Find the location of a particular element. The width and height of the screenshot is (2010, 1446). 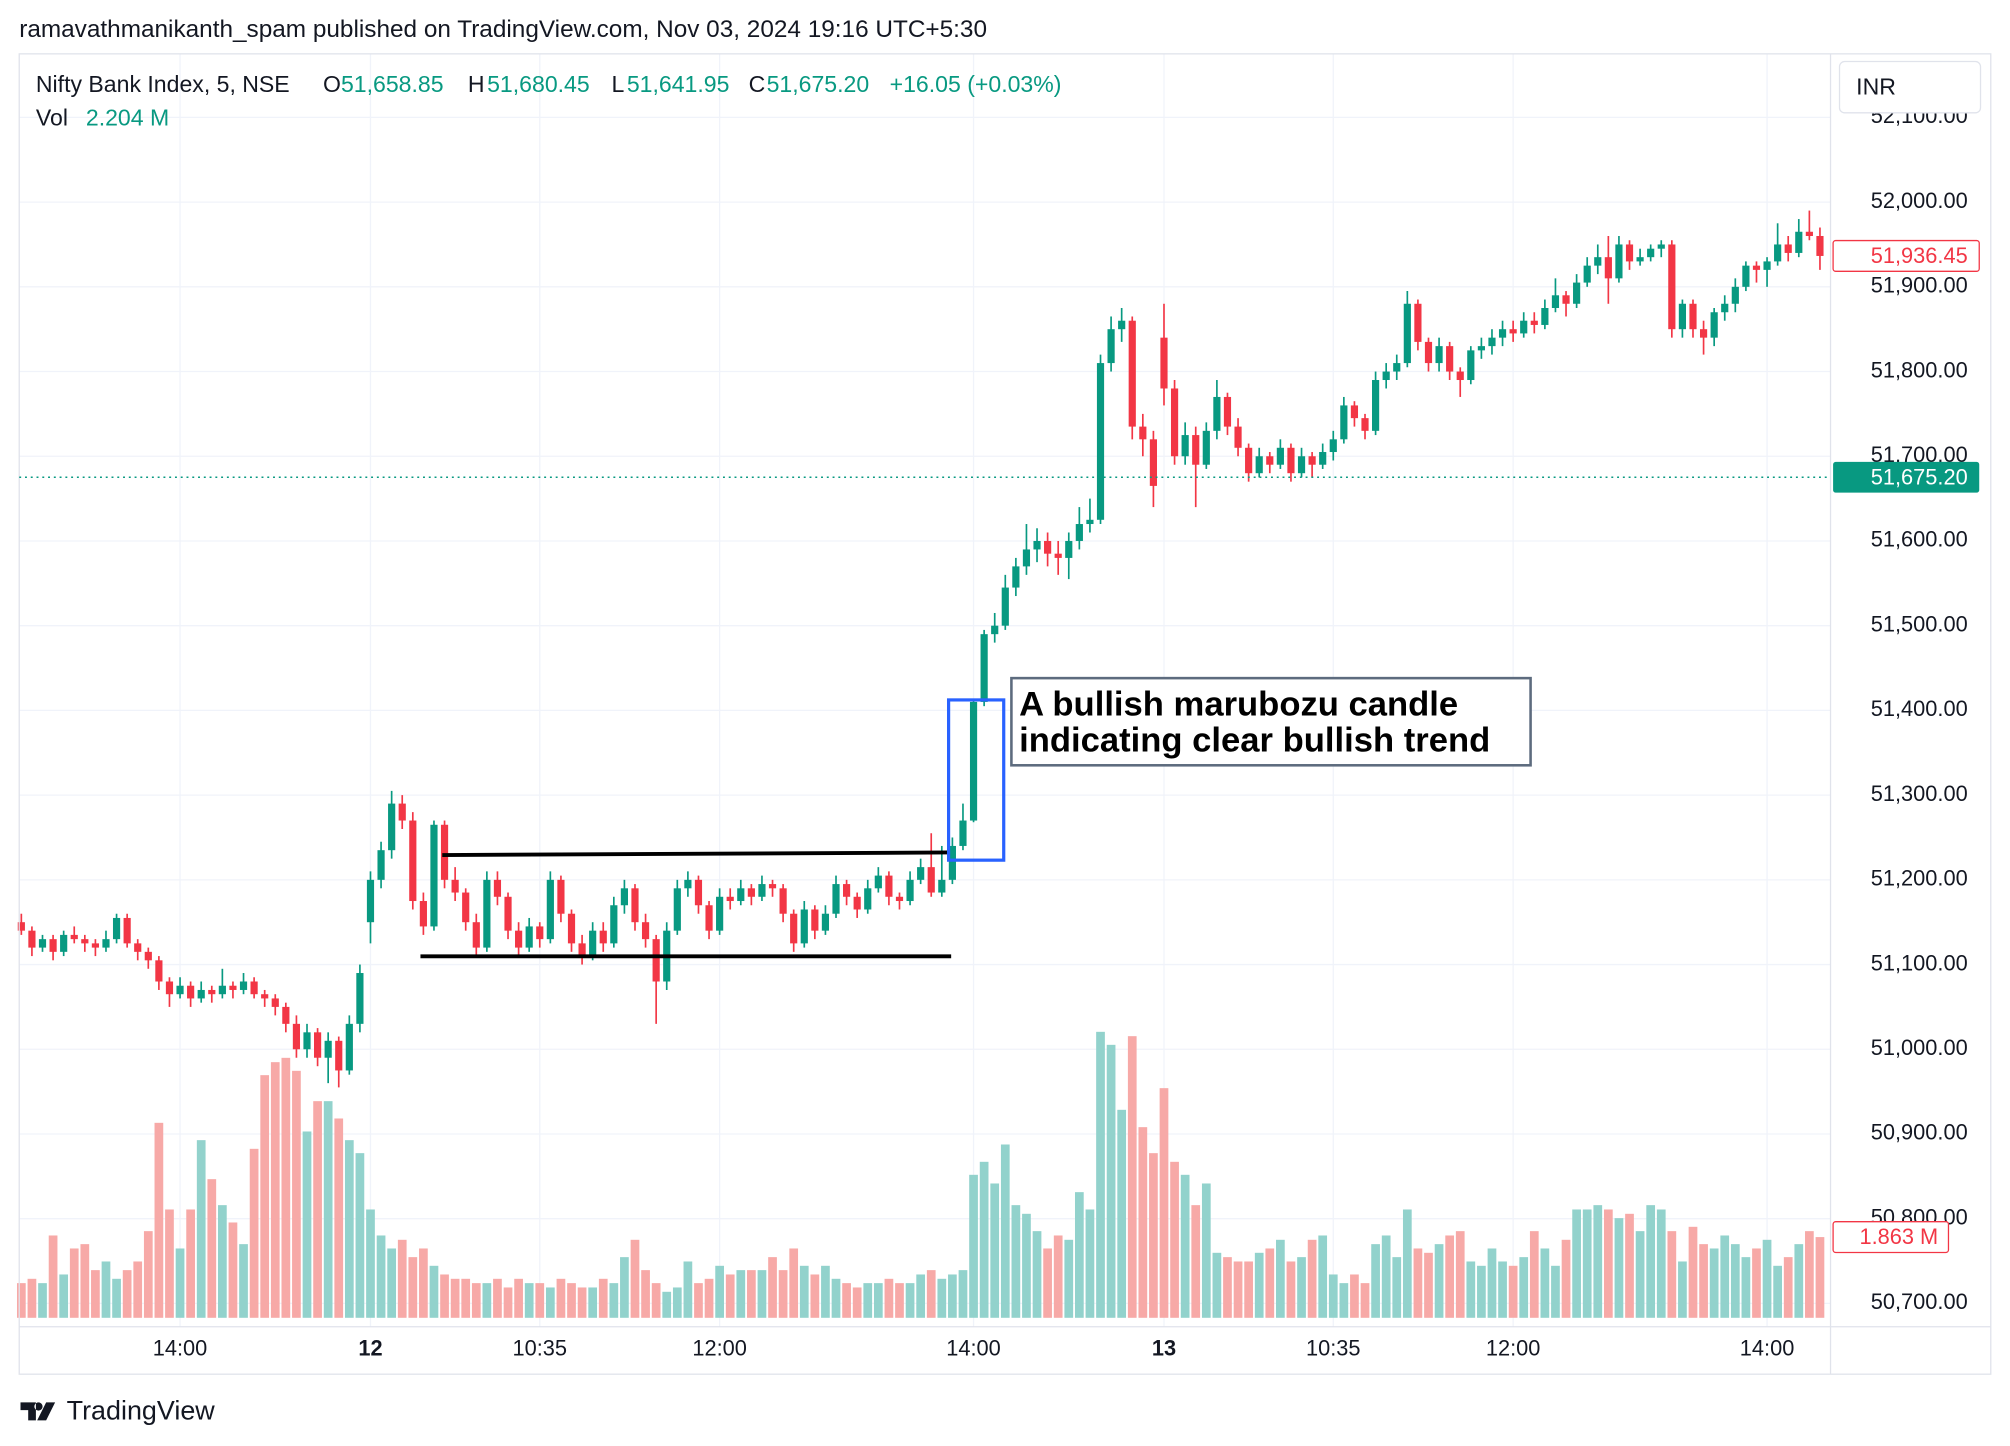

x-tick-label: 13 is located at coordinates (1164, 1348).